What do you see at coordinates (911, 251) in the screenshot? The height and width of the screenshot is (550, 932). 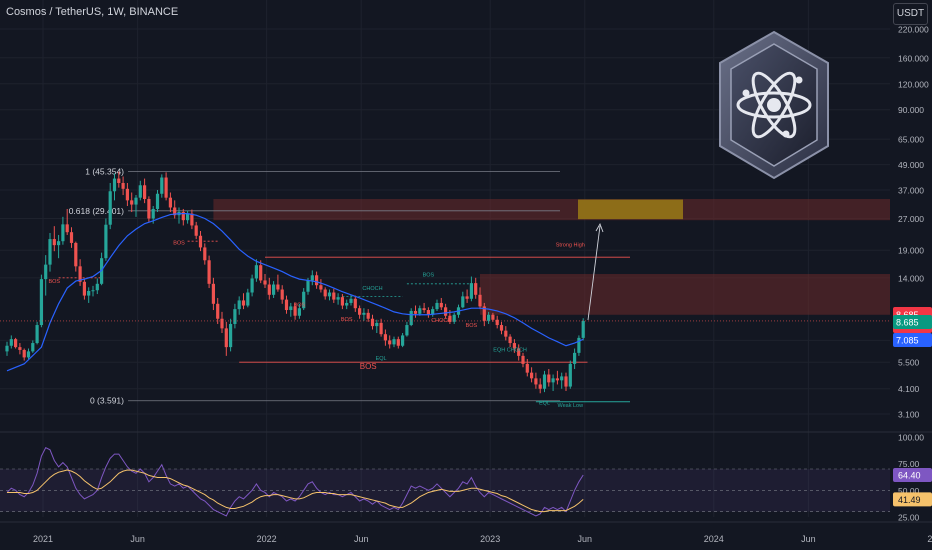 I see `price-tick-label: 19.000` at bounding box center [911, 251].